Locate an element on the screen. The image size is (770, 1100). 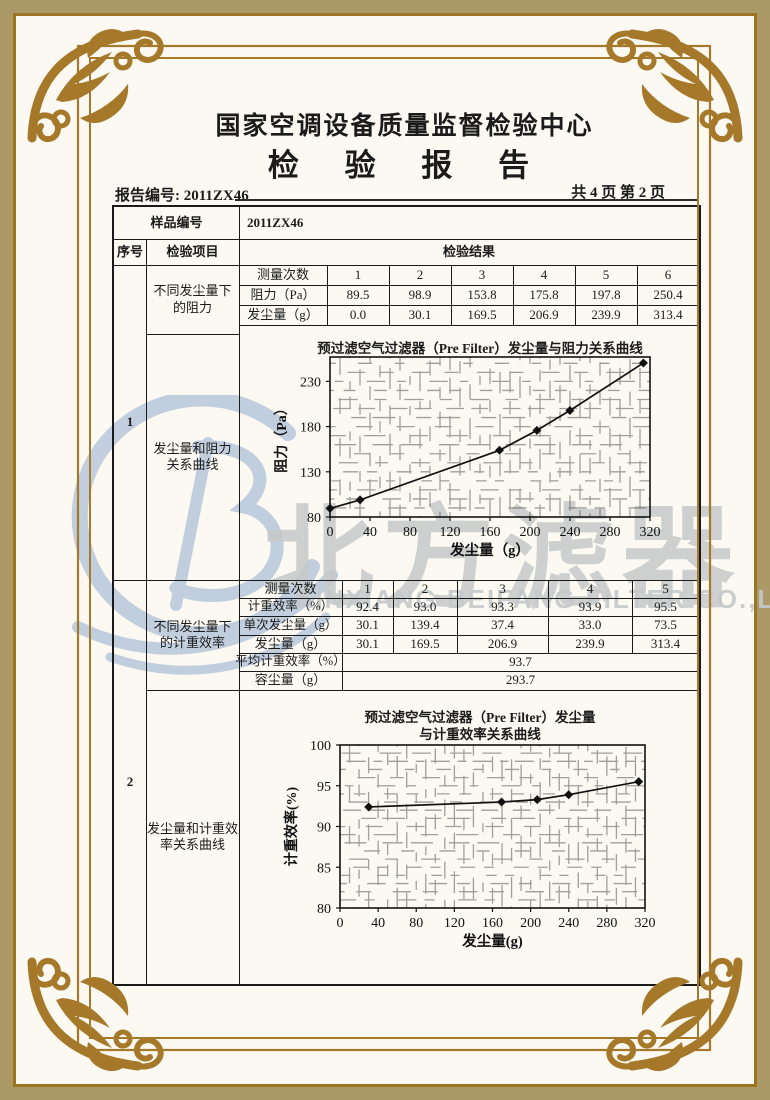
section2-item-curve: 发尘量和计重效 率关系曲线 is located at coordinates (192, 836).